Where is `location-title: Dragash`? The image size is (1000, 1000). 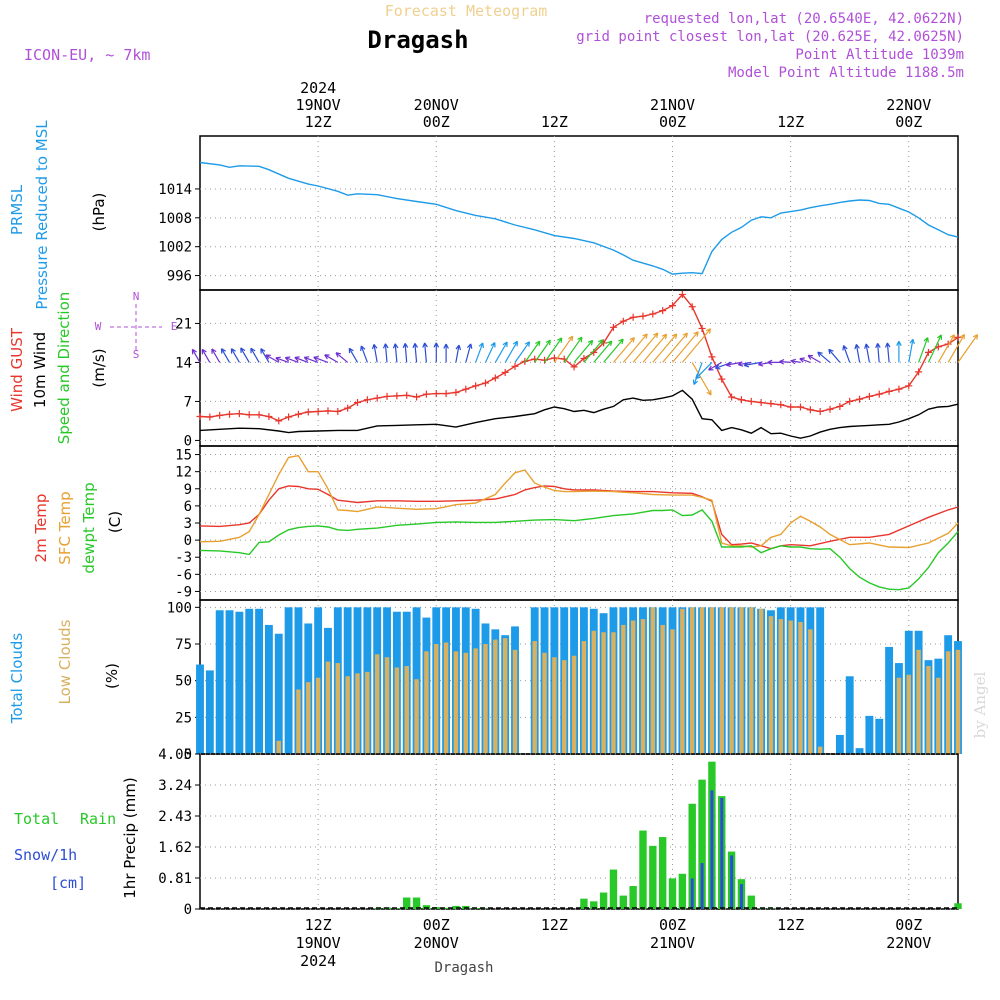
location-title: Dragash is located at coordinates (417, 40).